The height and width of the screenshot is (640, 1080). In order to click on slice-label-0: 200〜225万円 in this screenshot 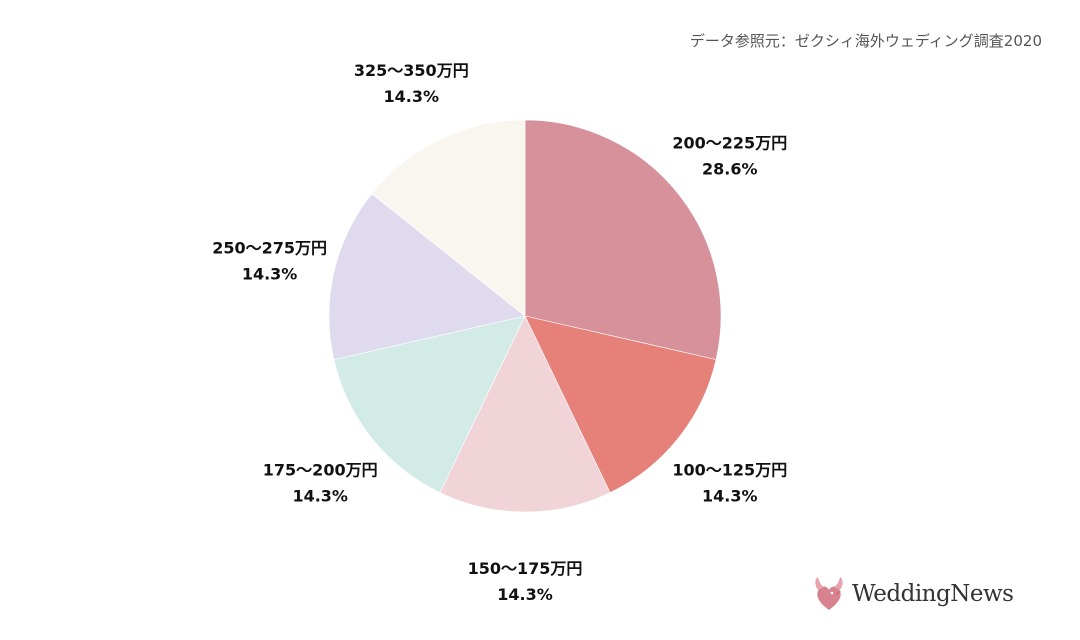, I will do `click(729, 143)`.